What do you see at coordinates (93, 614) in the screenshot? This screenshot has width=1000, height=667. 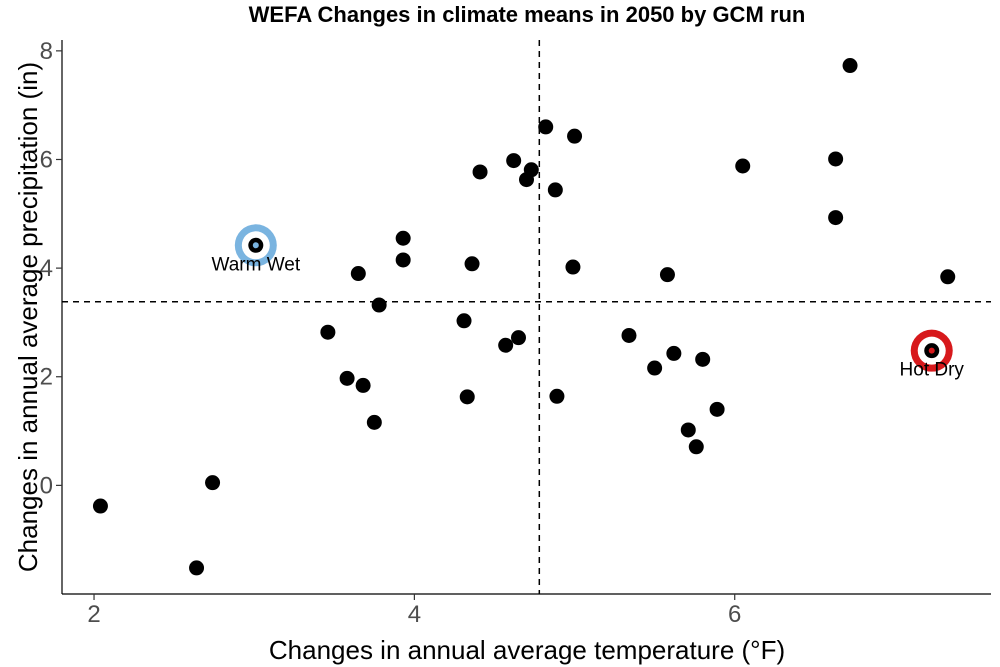 I see `x-tick-label: 2` at bounding box center [93, 614].